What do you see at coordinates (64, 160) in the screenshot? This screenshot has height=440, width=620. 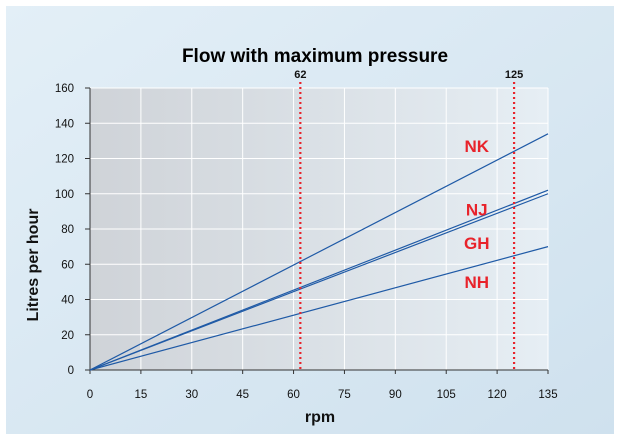 I see `y-tick-label: 120` at bounding box center [64, 160].